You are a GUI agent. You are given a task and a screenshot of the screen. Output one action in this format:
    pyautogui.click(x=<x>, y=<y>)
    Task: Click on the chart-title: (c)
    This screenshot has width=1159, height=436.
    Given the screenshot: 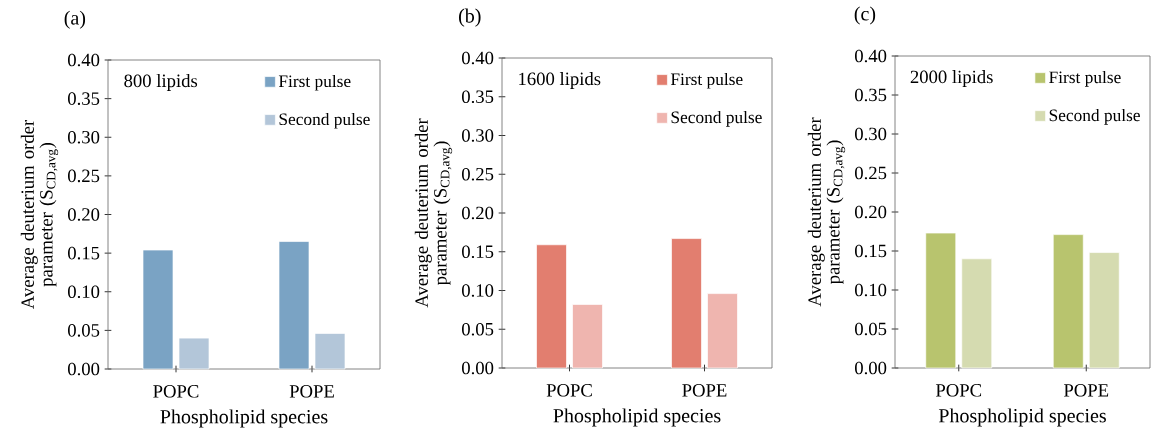 What is the action you would take?
    pyautogui.click(x=865, y=15)
    